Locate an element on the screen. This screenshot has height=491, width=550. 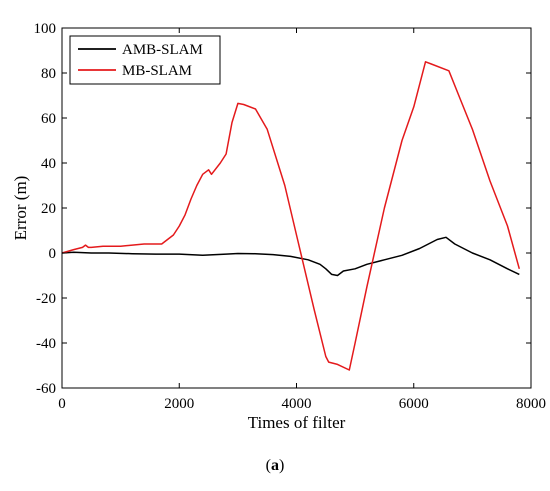
legend: AMB-SLAM MB-SLAM is located at coordinates (145, 60).